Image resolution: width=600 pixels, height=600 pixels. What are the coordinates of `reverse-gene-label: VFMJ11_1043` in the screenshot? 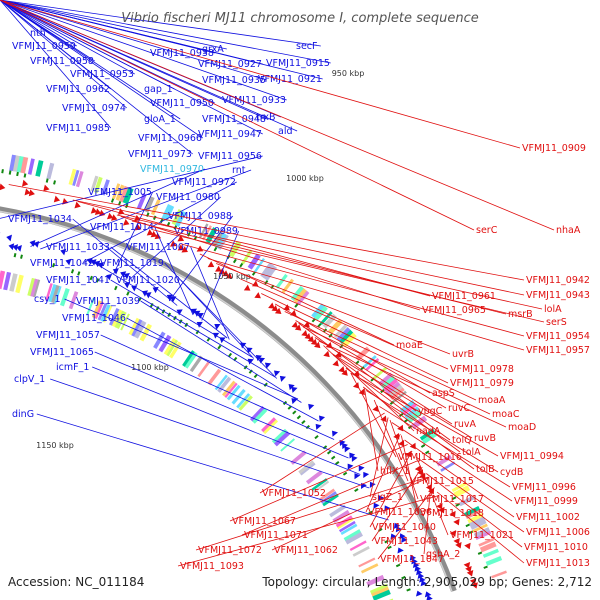 It's located at (406, 541).